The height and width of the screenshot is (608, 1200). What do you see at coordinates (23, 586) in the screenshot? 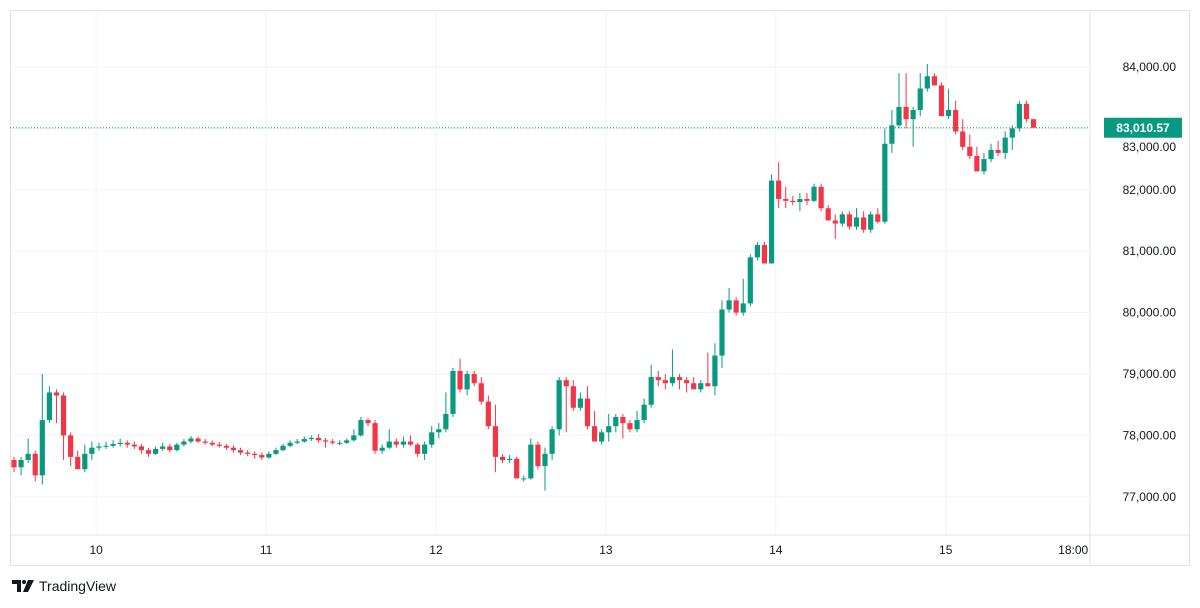
I see `tradingview-logo-icon` at bounding box center [23, 586].